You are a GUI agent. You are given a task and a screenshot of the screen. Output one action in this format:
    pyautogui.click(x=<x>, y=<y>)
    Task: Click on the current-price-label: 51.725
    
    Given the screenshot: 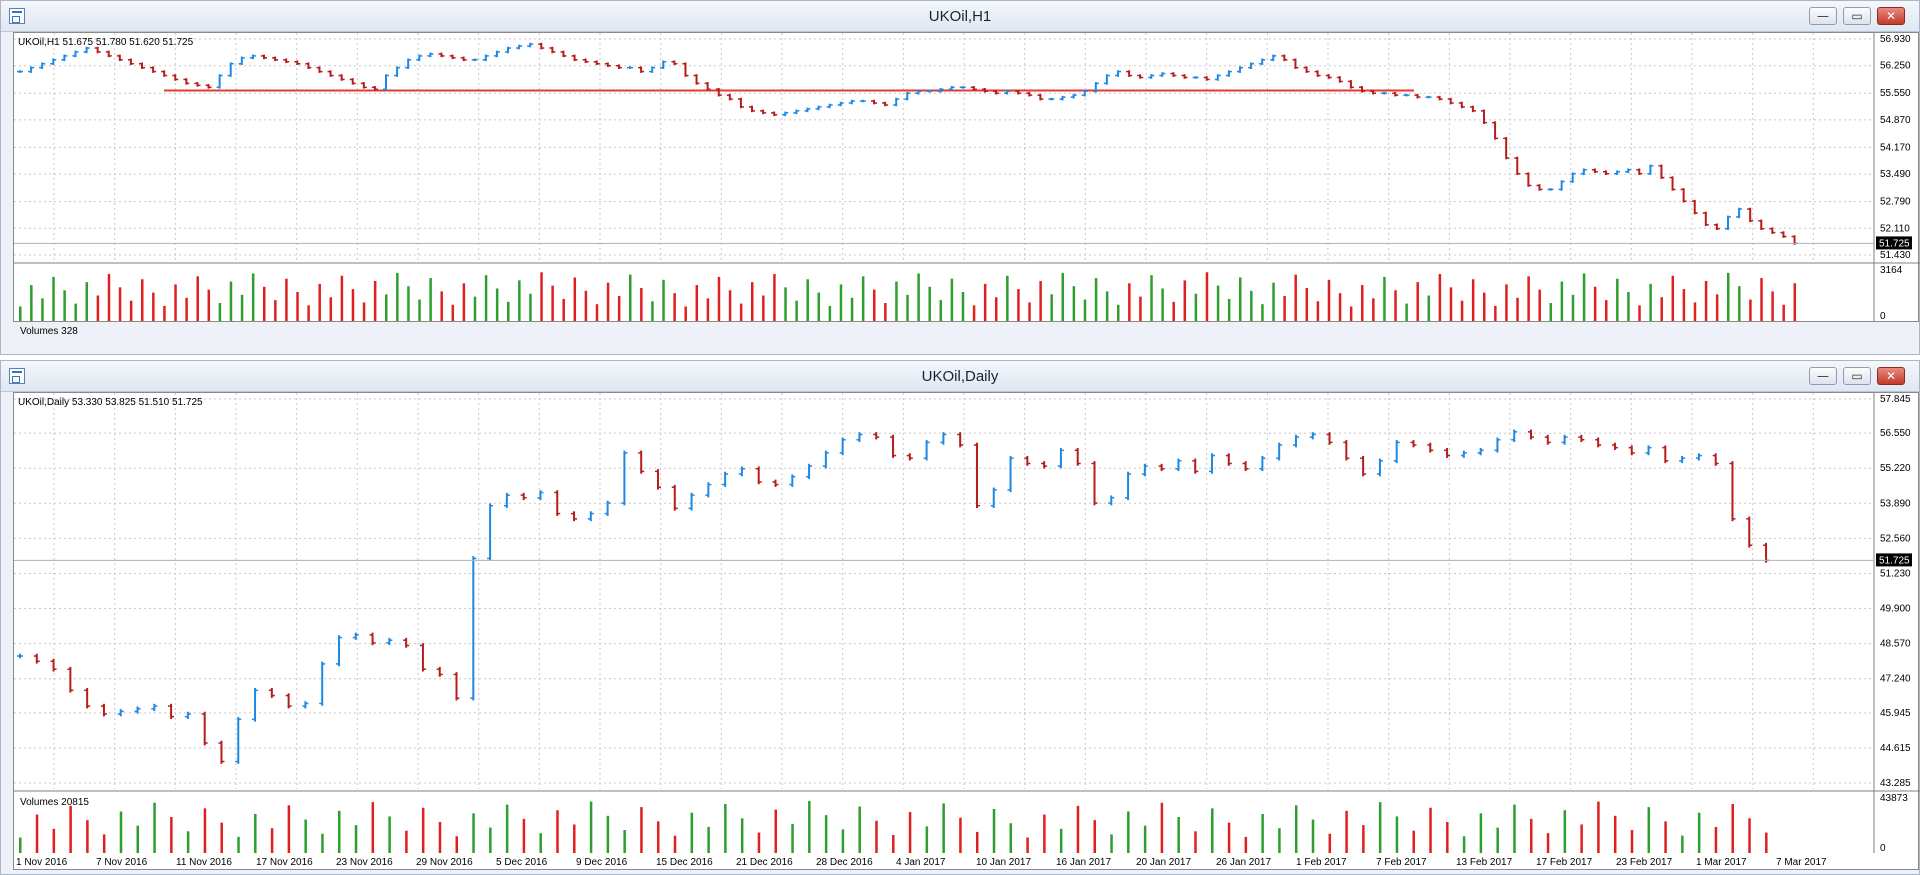 What is the action you would take?
    pyautogui.click(x=1894, y=560)
    